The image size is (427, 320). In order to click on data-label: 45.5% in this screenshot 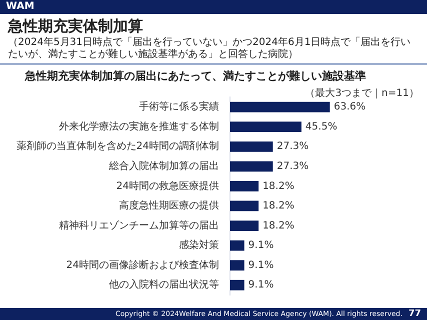, I will do `click(321, 126)`.